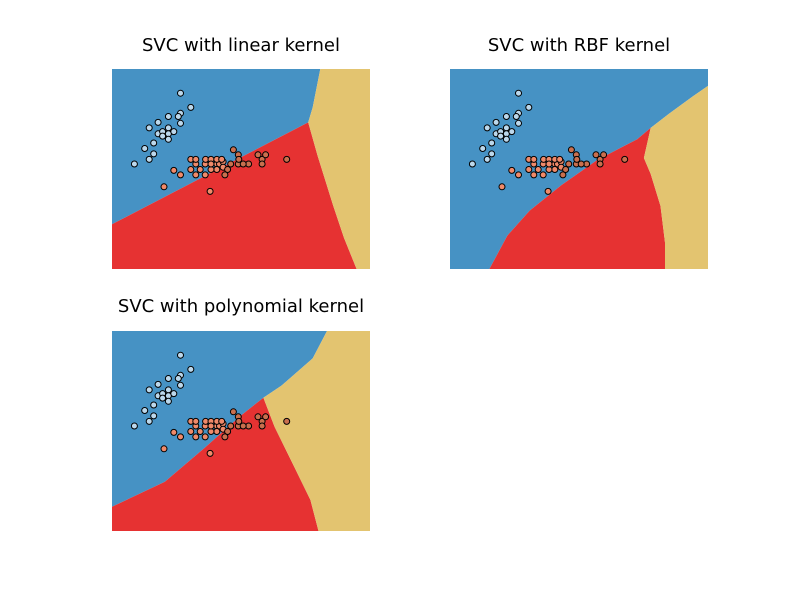  Describe the element at coordinates (241, 45) in the screenshot. I see `panel-title-linear: SVC with linear kernel` at that location.